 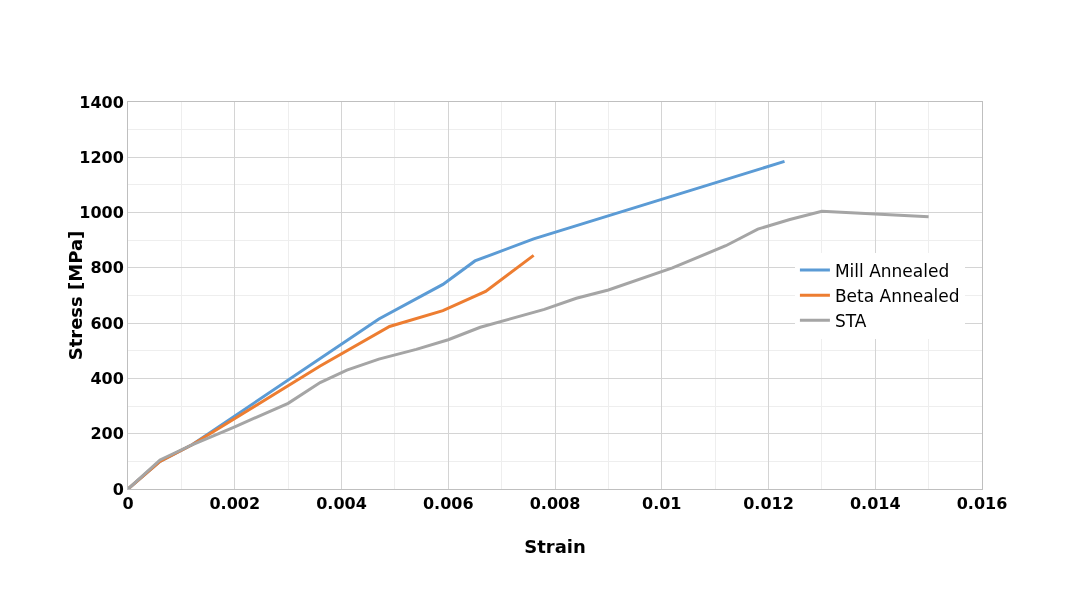 I want to click on x-tick-label: 0.012, so click(x=768, y=504).